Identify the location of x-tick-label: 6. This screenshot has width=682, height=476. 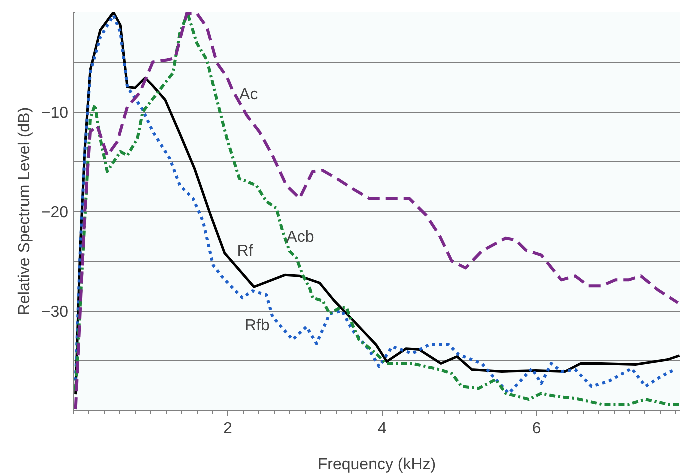
(537, 429).